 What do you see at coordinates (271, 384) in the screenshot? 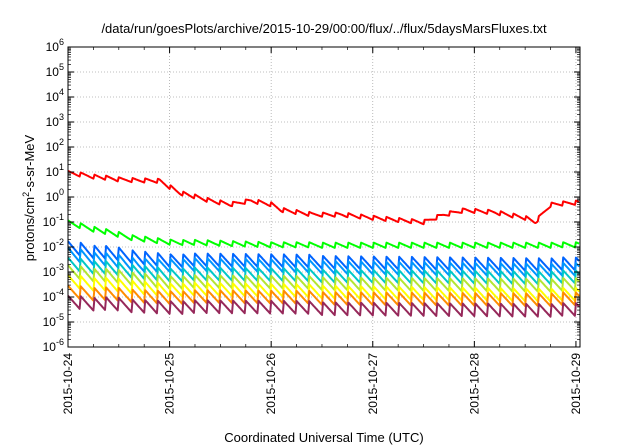
I see `x-tick-label: 2015-10-26` at bounding box center [271, 384].